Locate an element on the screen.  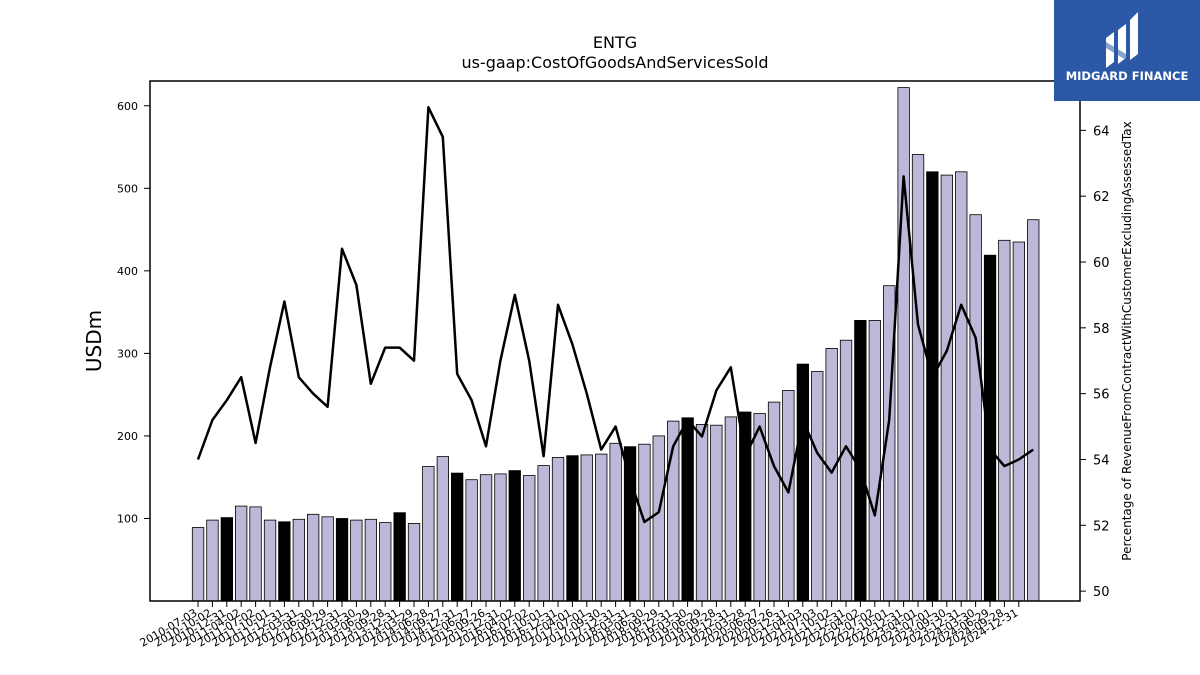
midgard-logo-icon is located at coordinates (1122, 40).